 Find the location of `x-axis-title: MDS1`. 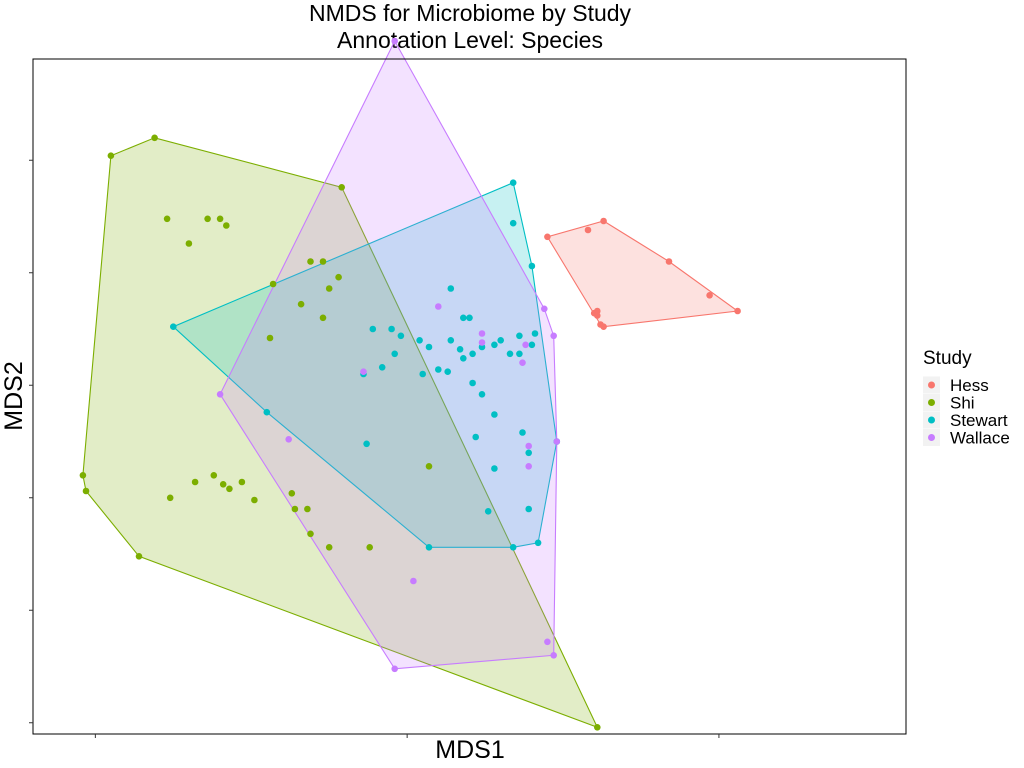

x-axis-title: MDS1 is located at coordinates (469, 750).